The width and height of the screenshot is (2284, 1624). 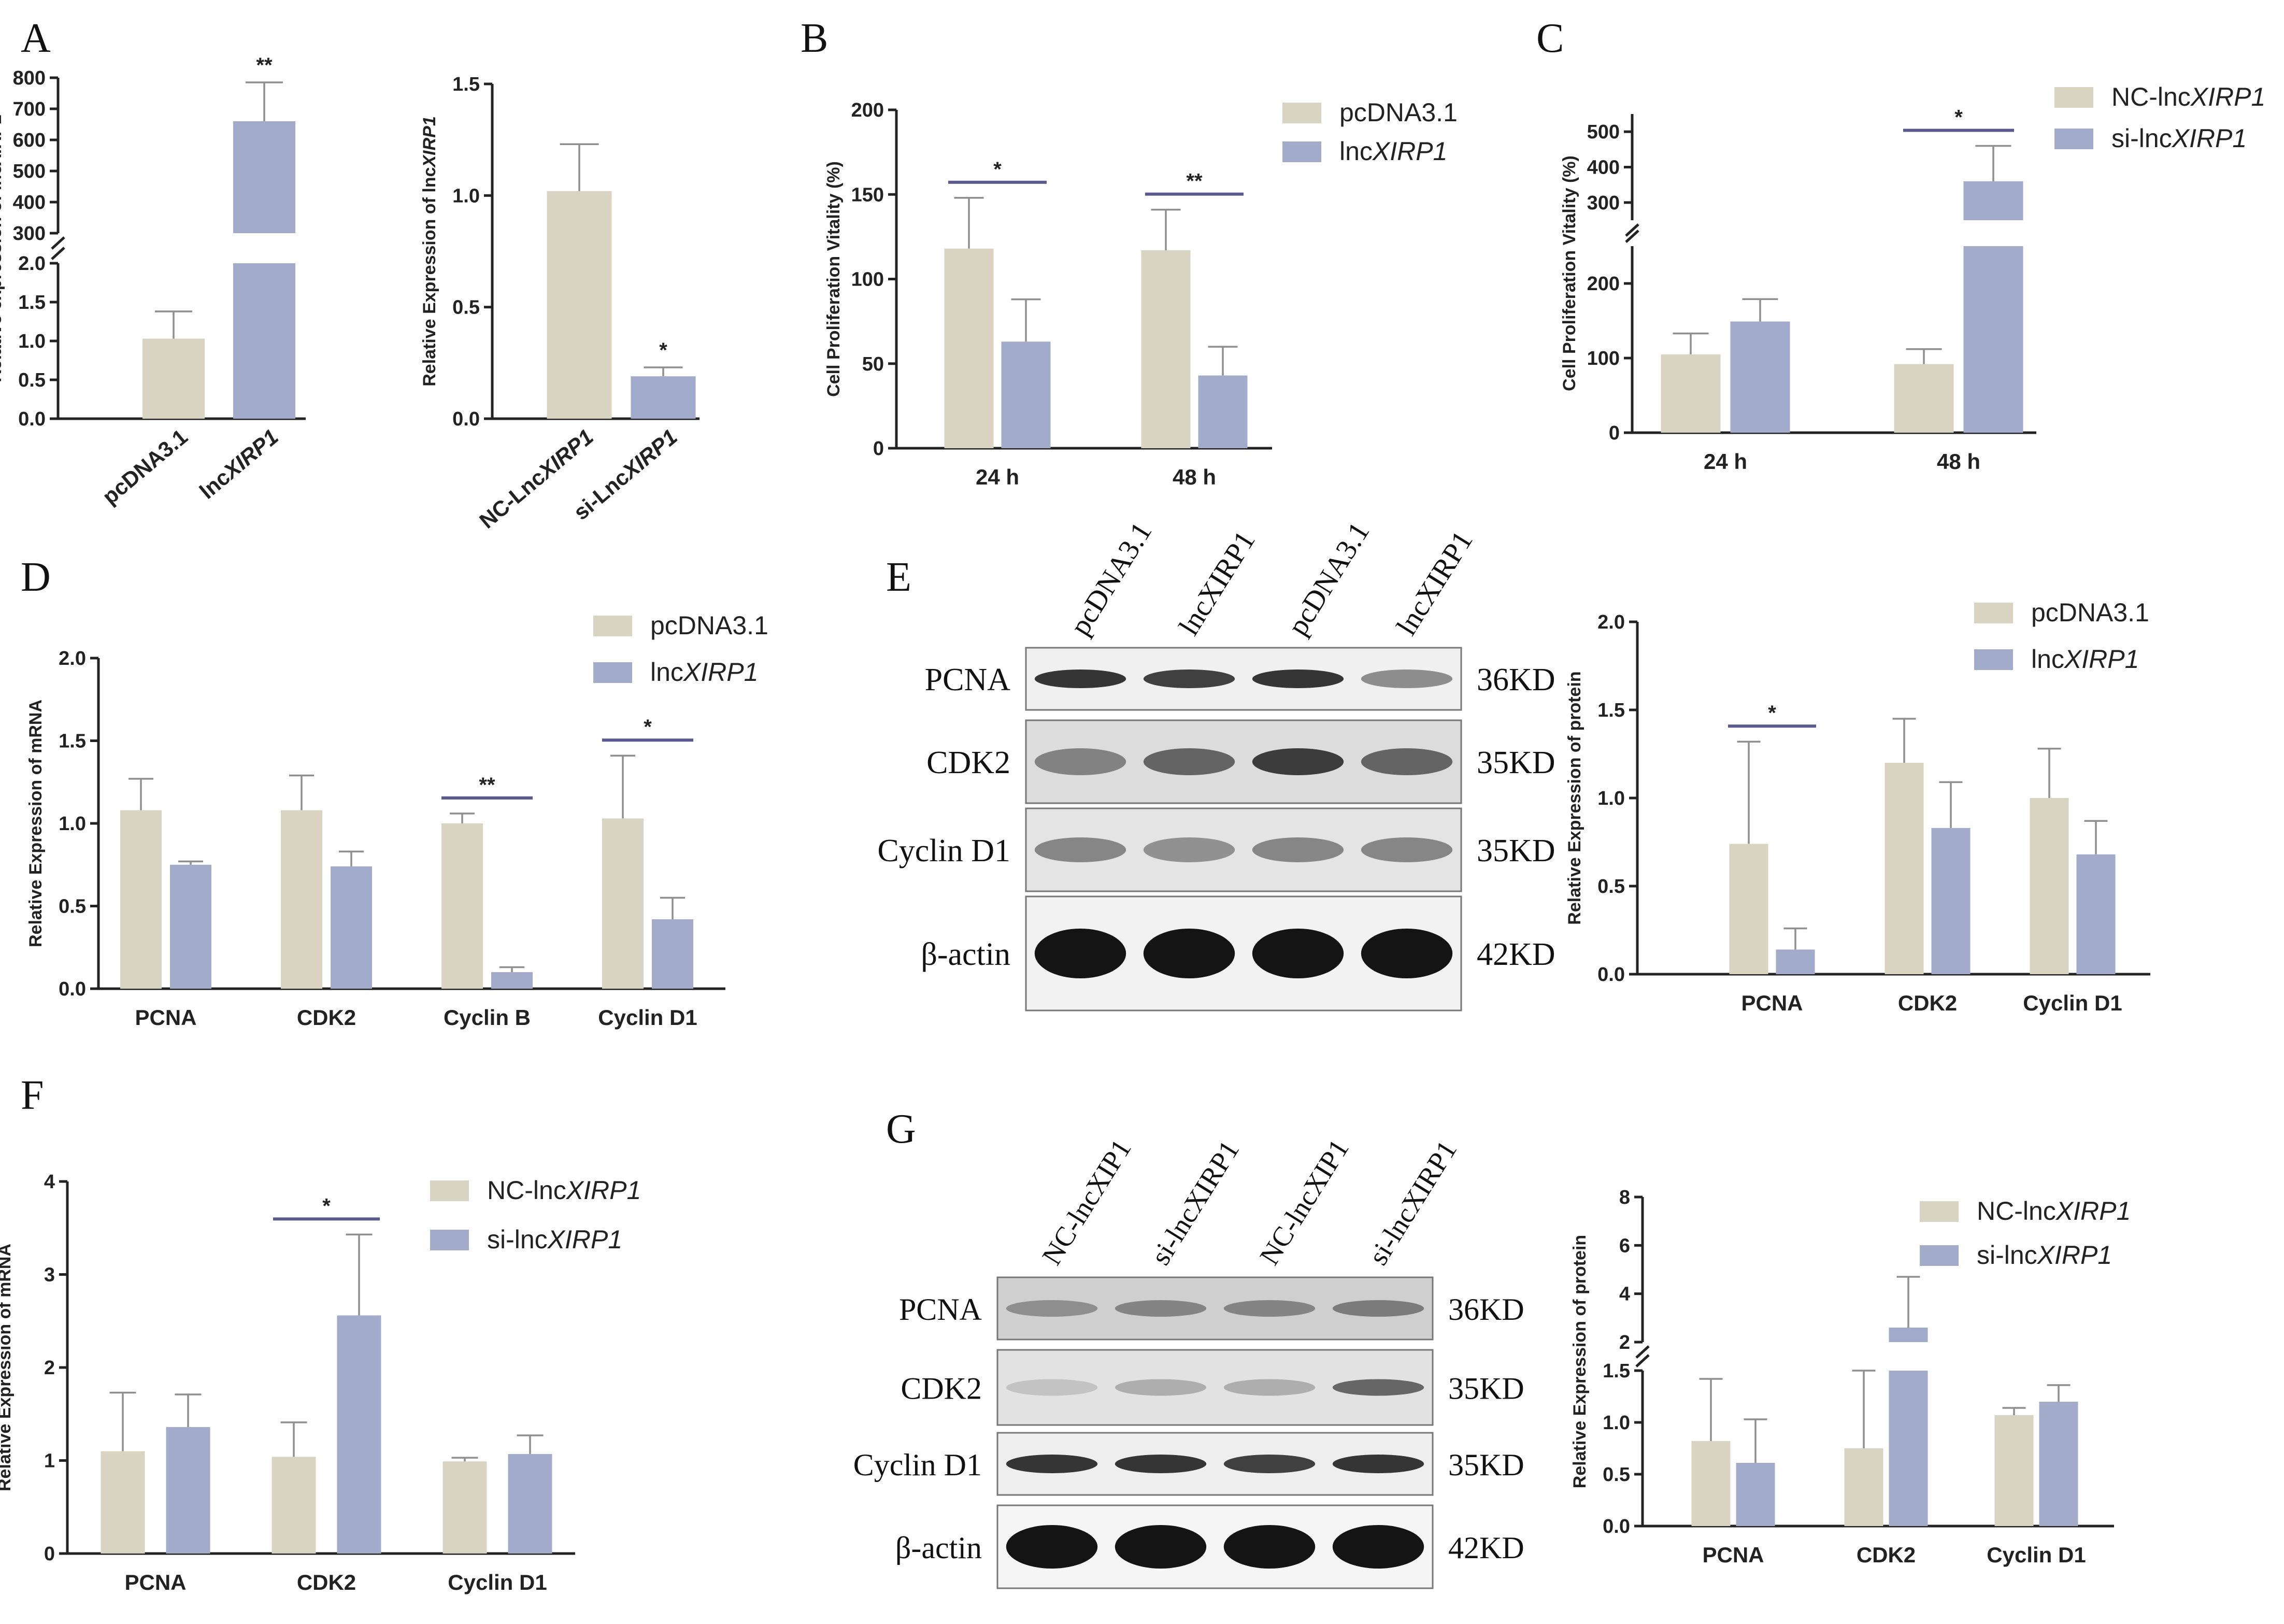 What do you see at coordinates (1550, 38) in the screenshot?
I see `panel-label: C` at bounding box center [1550, 38].